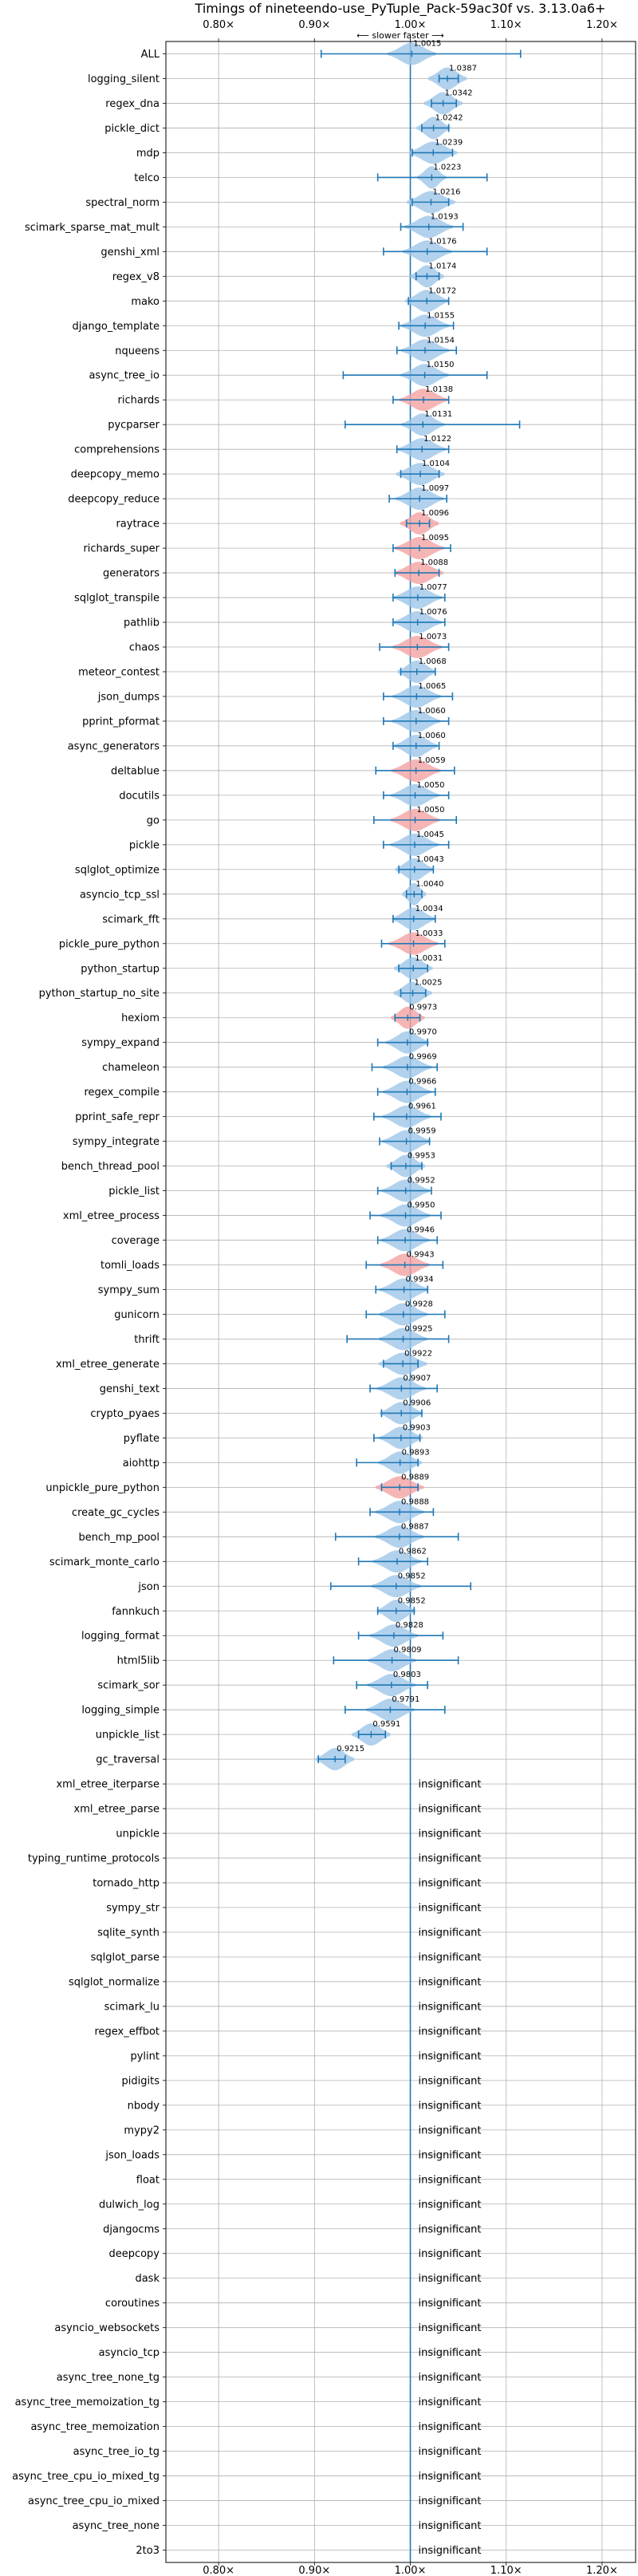 The height and width of the screenshot is (2576, 638). Describe the element at coordinates (116, 2452) in the screenshot. I see `benchmark-label: async_tree_io_tg` at that location.